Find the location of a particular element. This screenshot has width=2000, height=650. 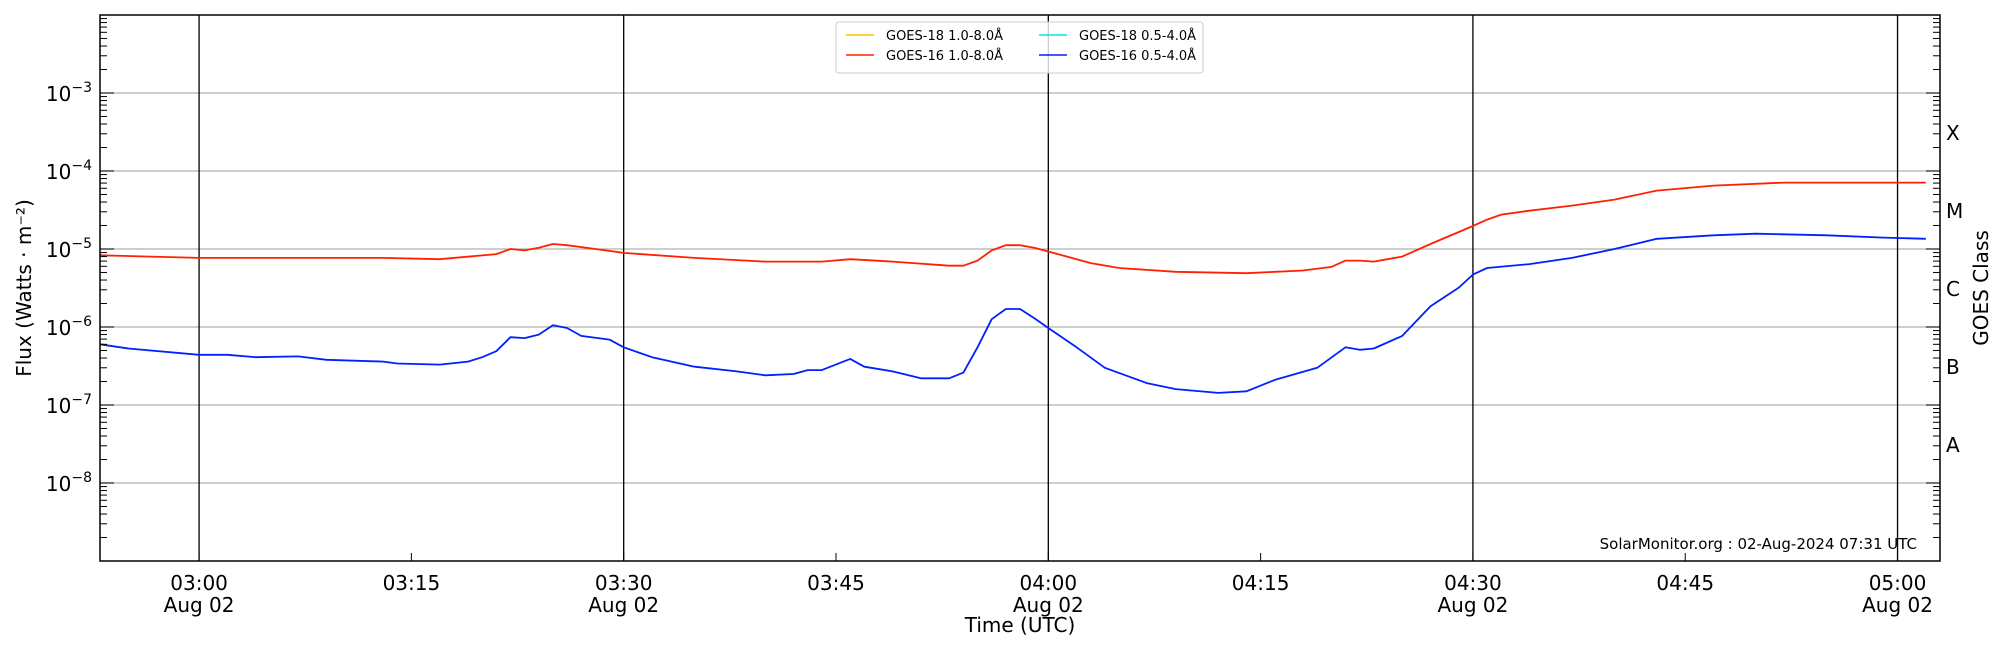

x-tick-label: 03:15 is located at coordinates (412, 583).